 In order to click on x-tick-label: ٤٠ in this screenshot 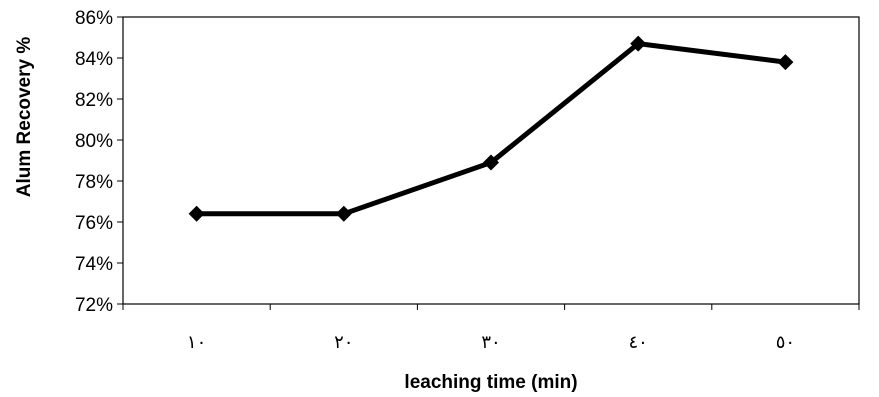, I will do `click(638, 342)`.